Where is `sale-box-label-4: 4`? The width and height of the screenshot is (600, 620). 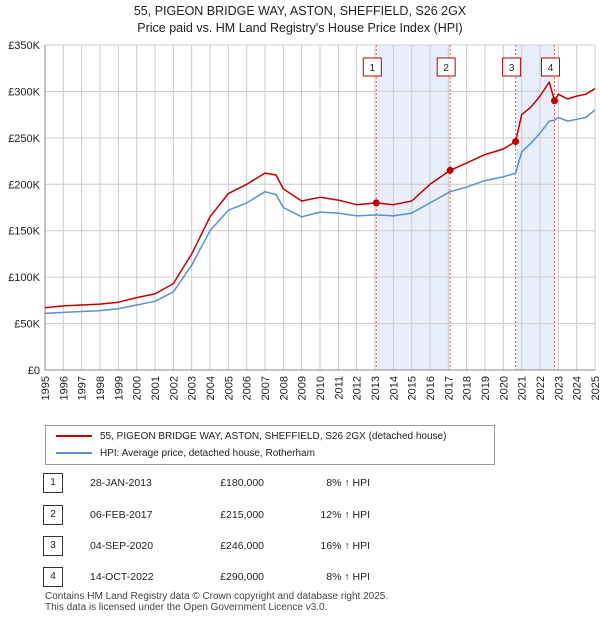
sale-box-label-4: 4 is located at coordinates (551, 68).